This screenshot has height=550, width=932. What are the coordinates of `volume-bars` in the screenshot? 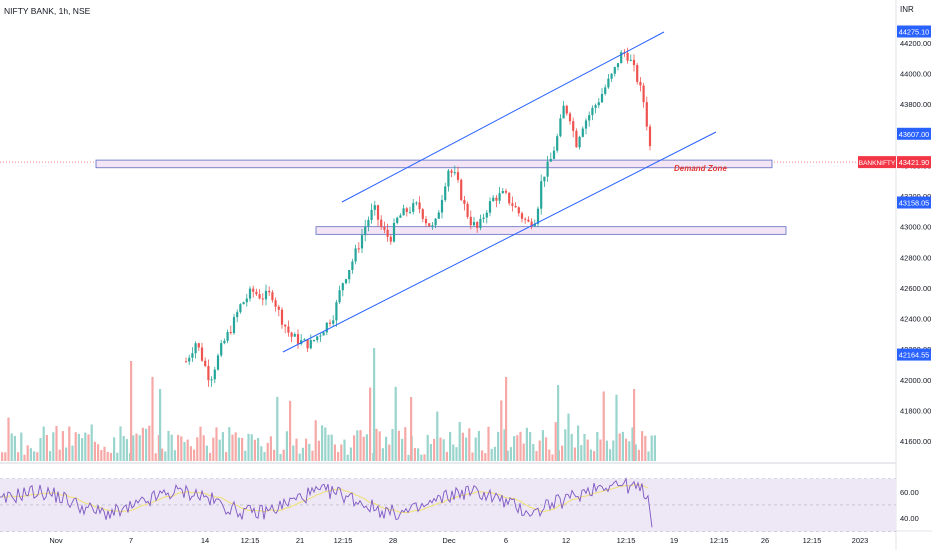 It's located at (328, 404).